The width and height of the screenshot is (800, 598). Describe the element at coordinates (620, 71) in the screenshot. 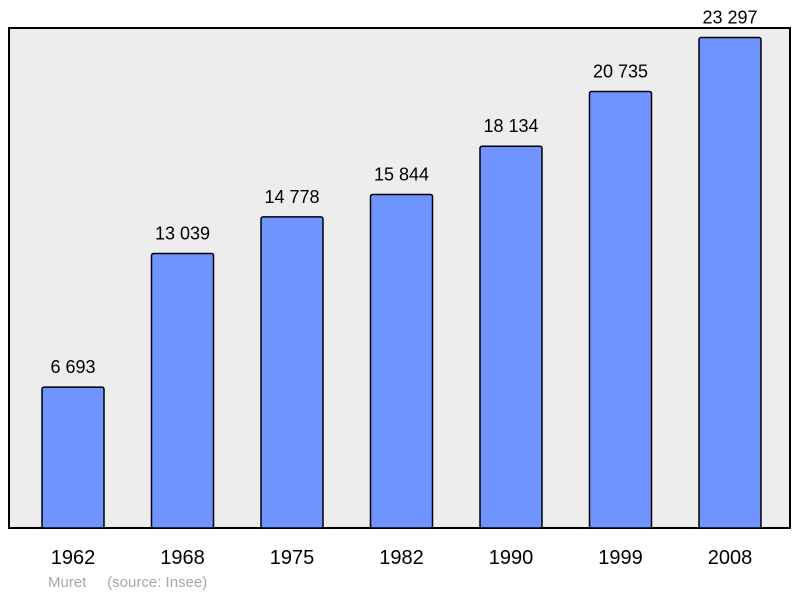

I see `value-label-1999: 20 735` at that location.